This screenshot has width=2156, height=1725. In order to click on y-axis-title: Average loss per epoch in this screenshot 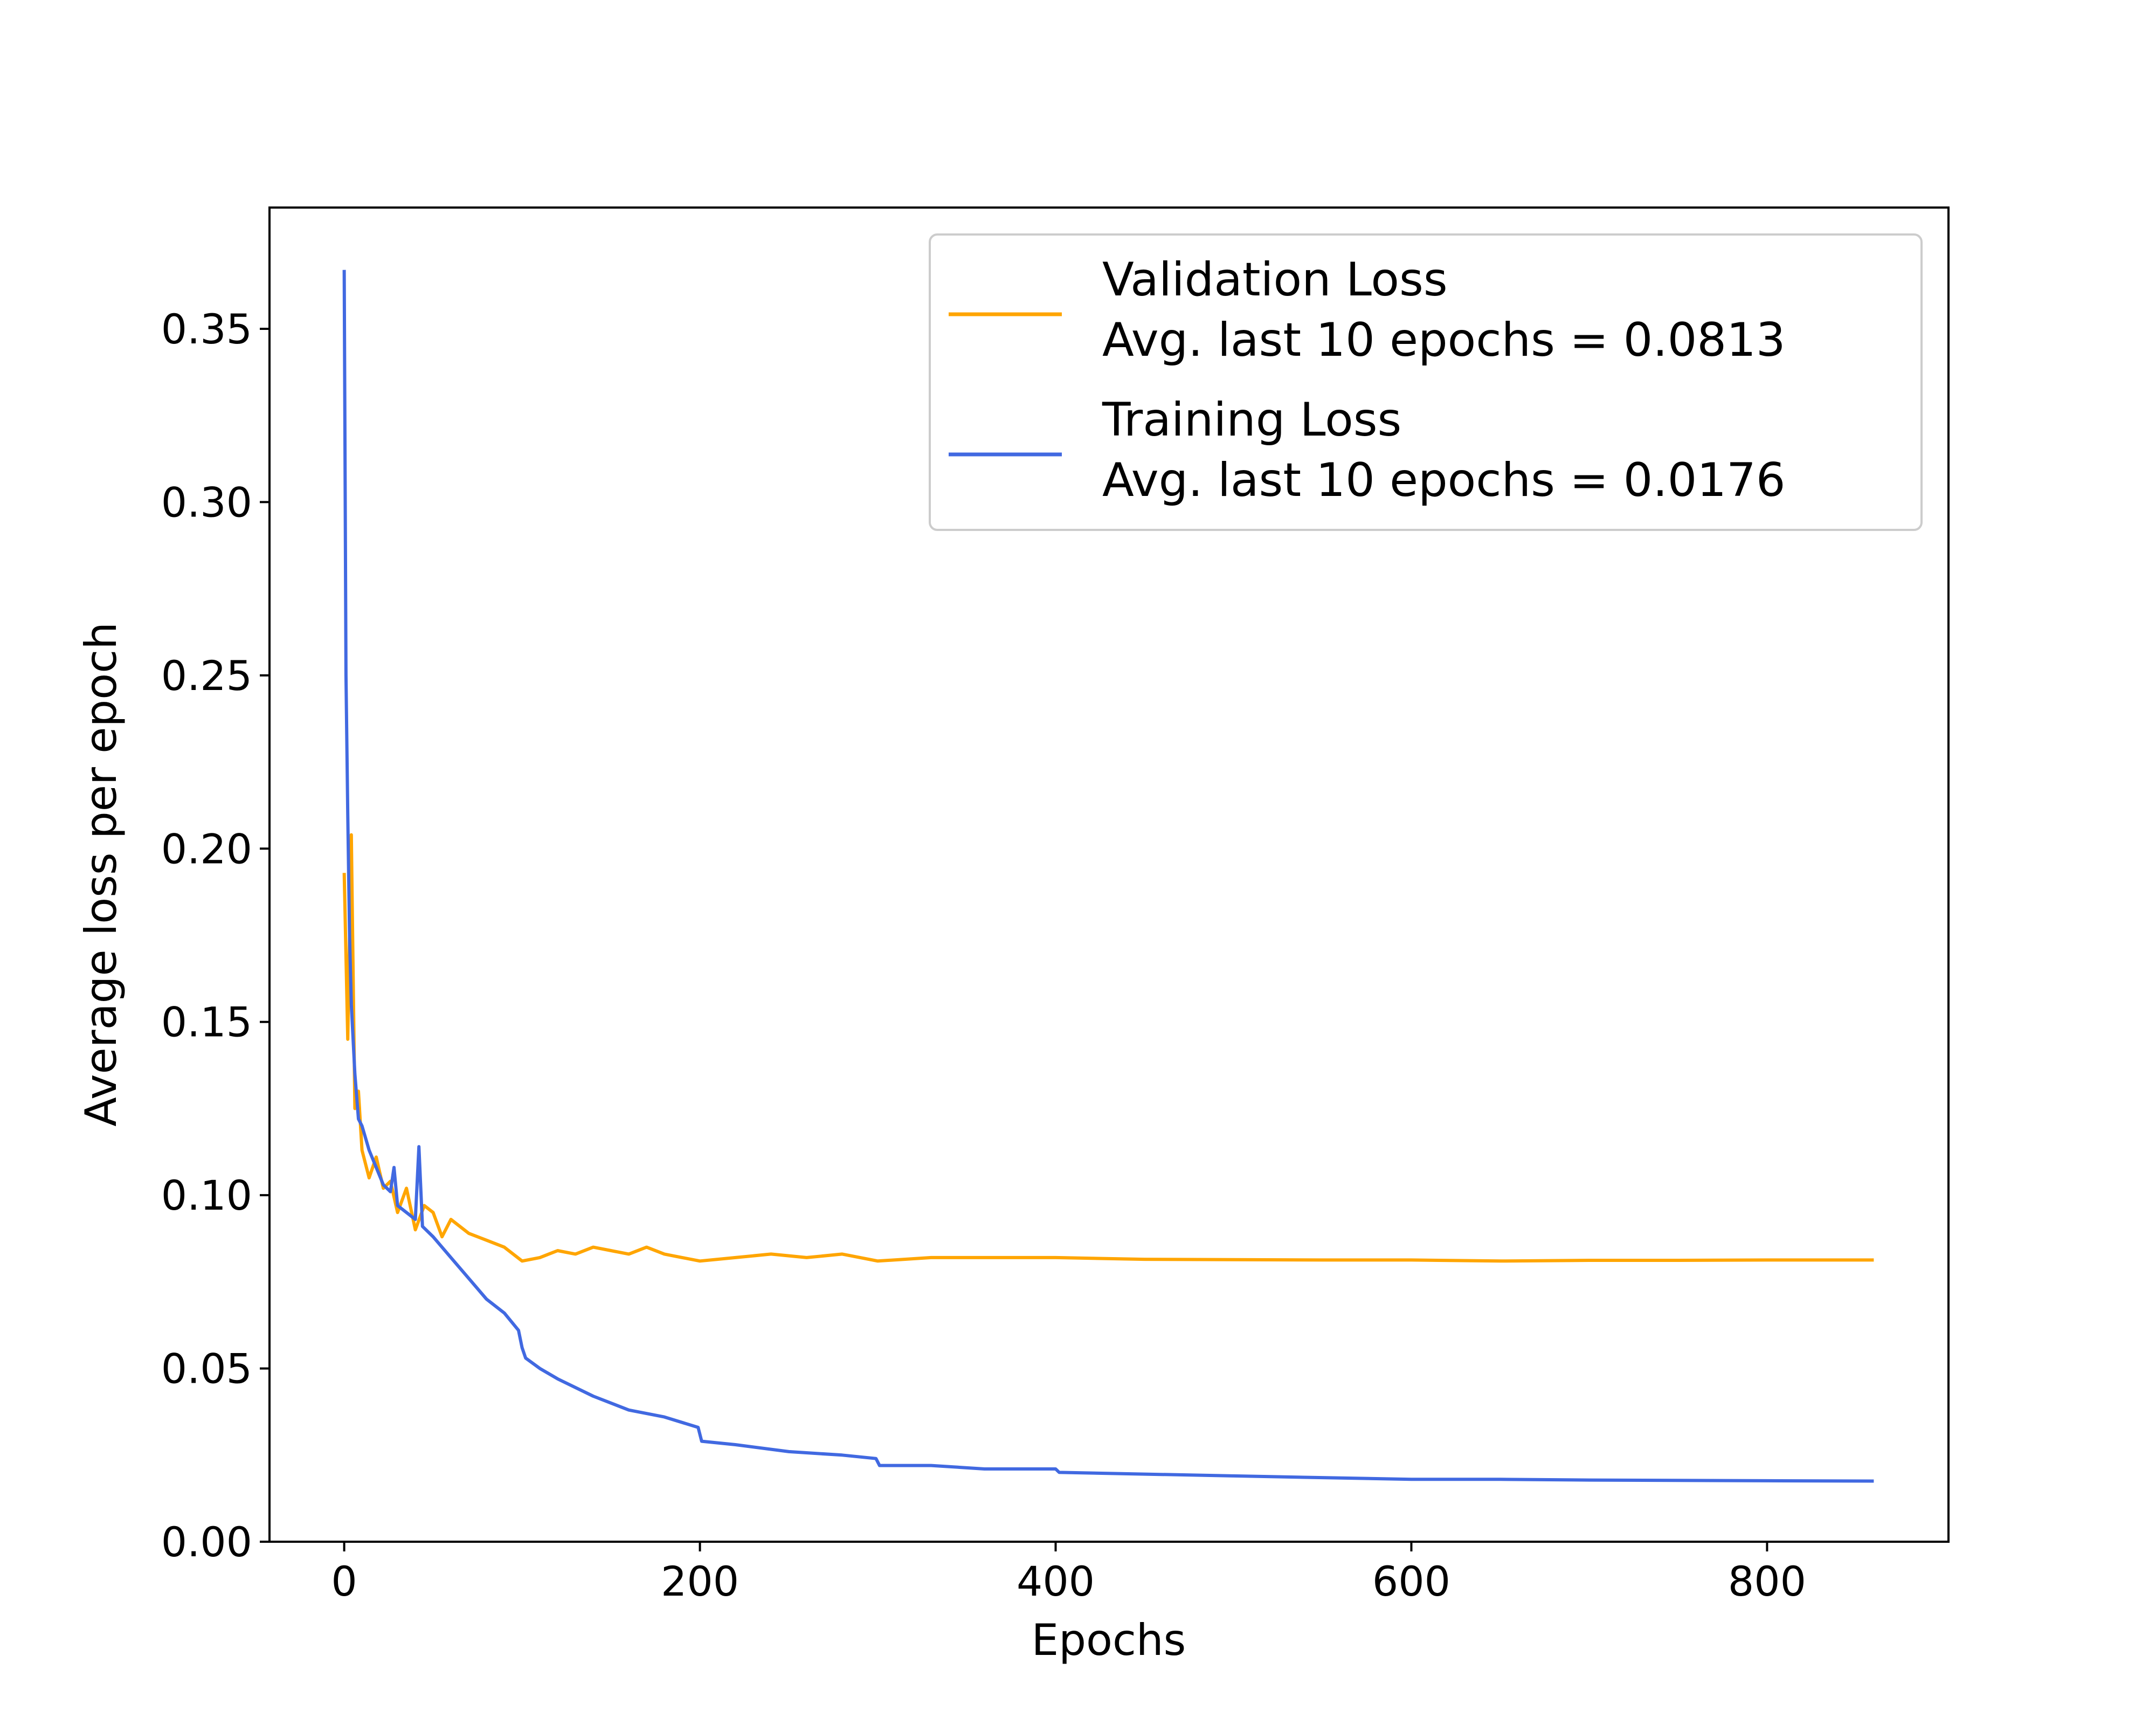, I will do `click(101, 874)`.